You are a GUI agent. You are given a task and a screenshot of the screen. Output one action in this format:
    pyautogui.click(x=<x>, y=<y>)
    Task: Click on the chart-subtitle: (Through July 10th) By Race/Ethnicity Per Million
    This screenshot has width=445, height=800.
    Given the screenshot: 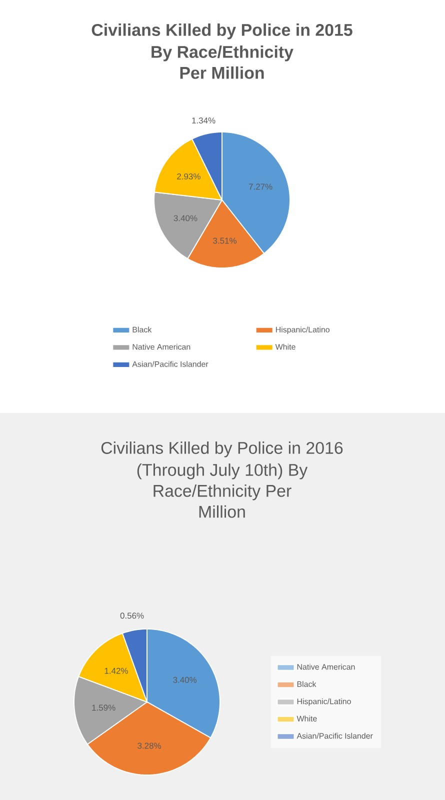 What is the action you would take?
    pyautogui.click(x=222, y=491)
    